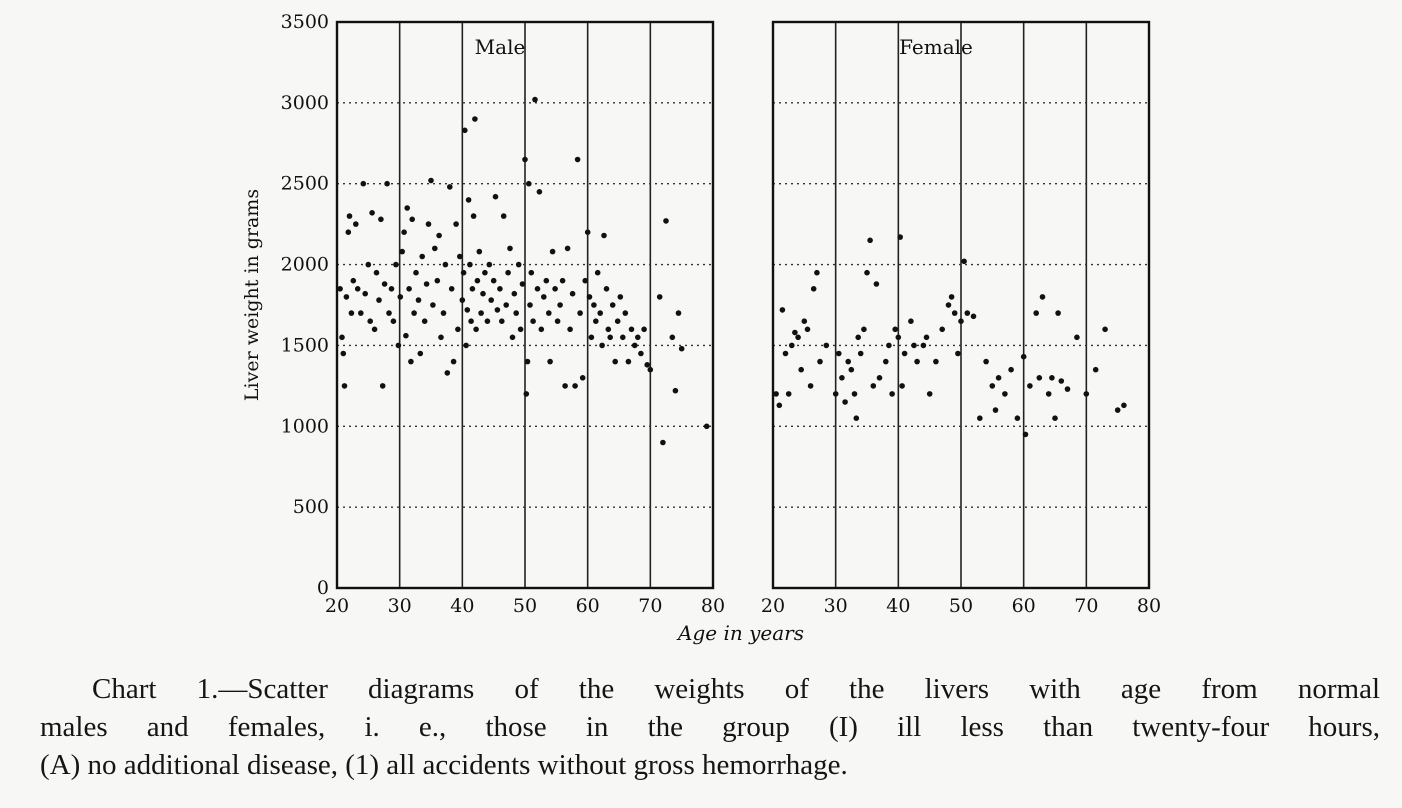 The height and width of the screenshot is (808, 1402). I want to click on x-tick-label: 80, so click(1149, 606).